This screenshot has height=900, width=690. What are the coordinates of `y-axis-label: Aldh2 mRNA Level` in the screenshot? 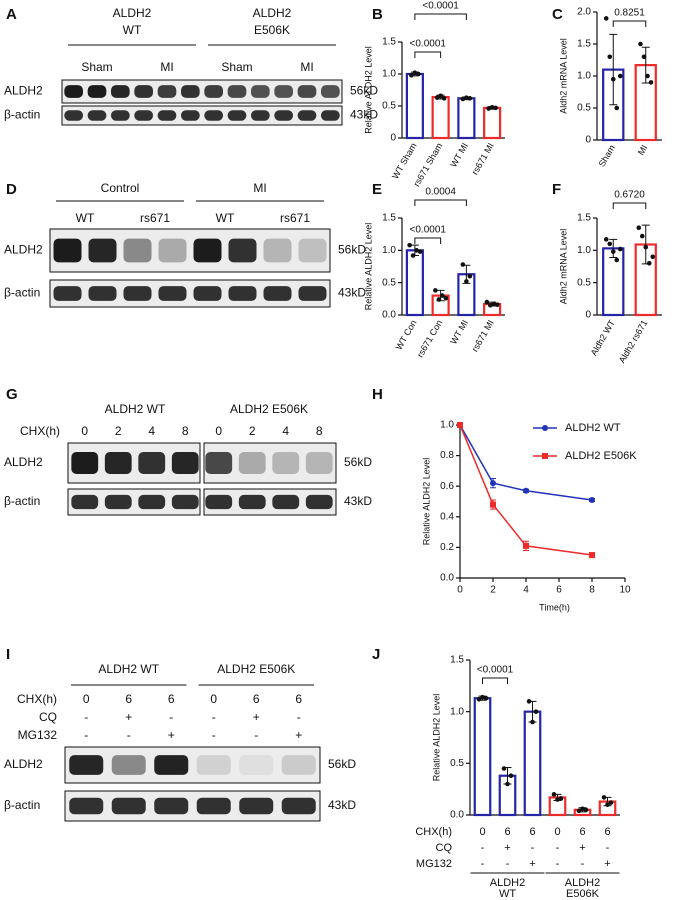 It's located at (563, 267).